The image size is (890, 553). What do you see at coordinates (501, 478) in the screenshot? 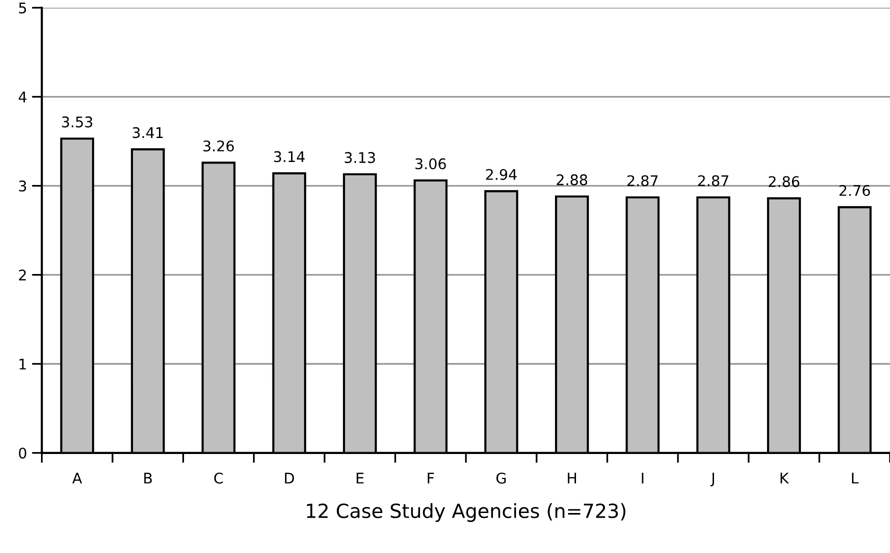
I see `x-tick-label: G` at bounding box center [501, 478].